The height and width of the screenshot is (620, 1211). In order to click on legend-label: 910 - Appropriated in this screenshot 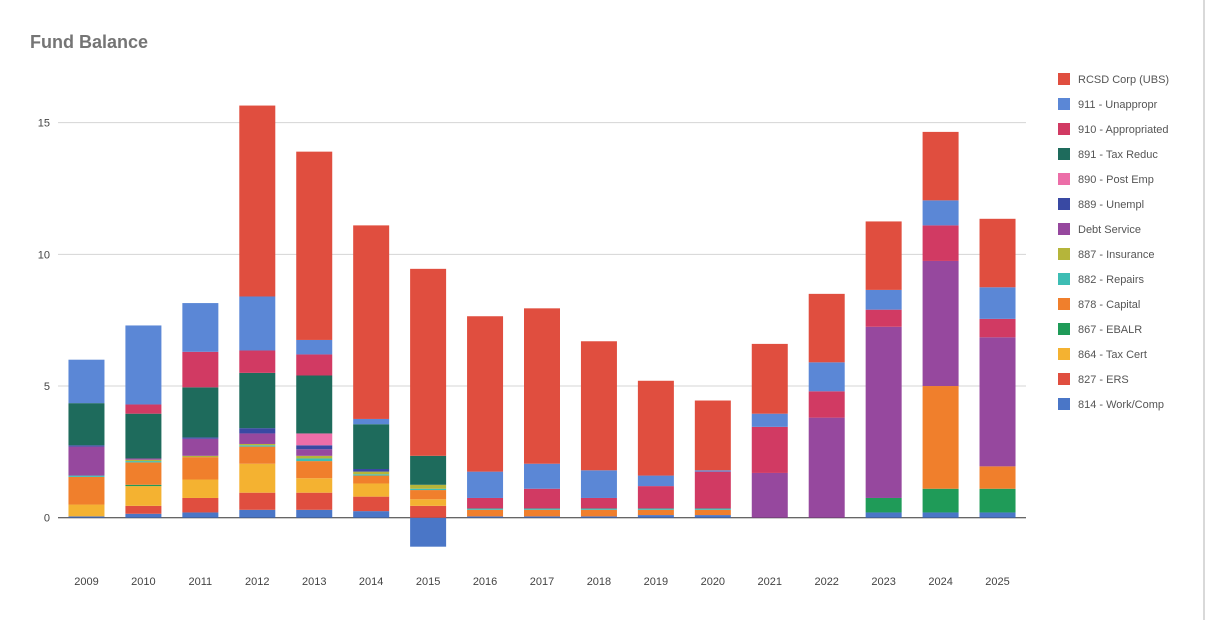, I will do `click(1123, 130)`.